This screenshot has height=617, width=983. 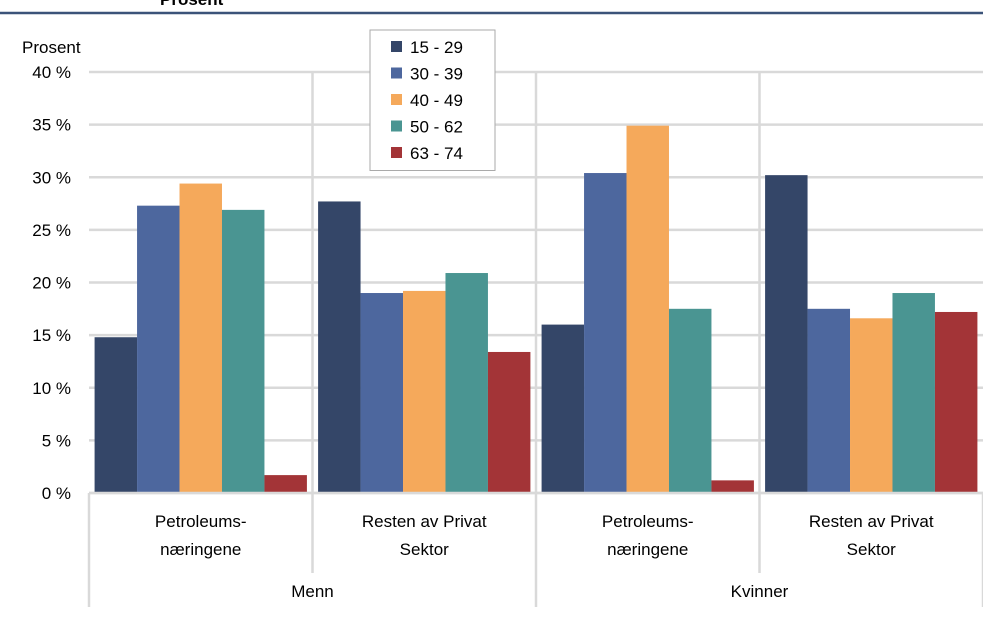 I want to click on legend-label: 15 - 29, so click(x=436, y=47).